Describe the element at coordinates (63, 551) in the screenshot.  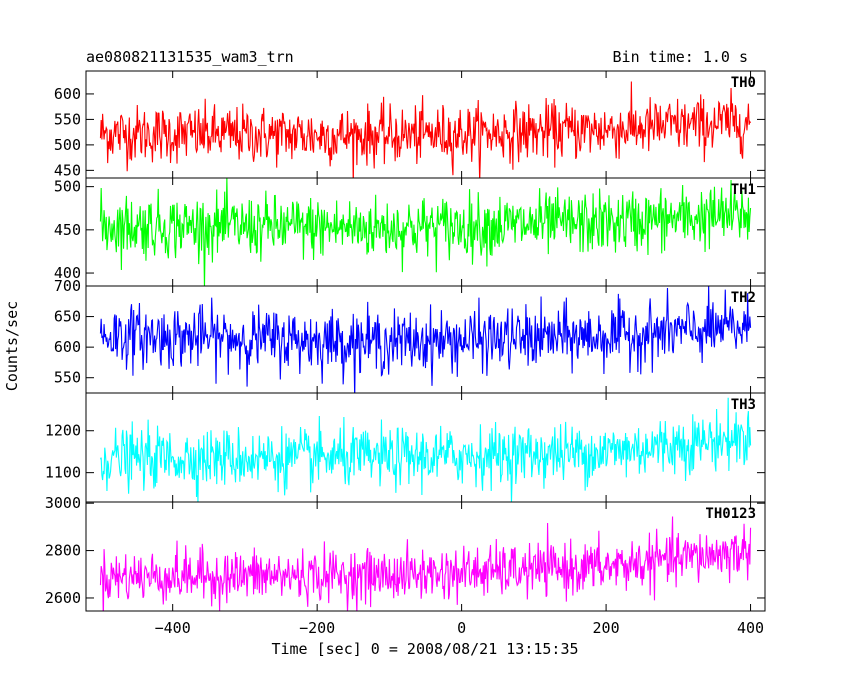
I see `y-tick-label: 2800` at that location.